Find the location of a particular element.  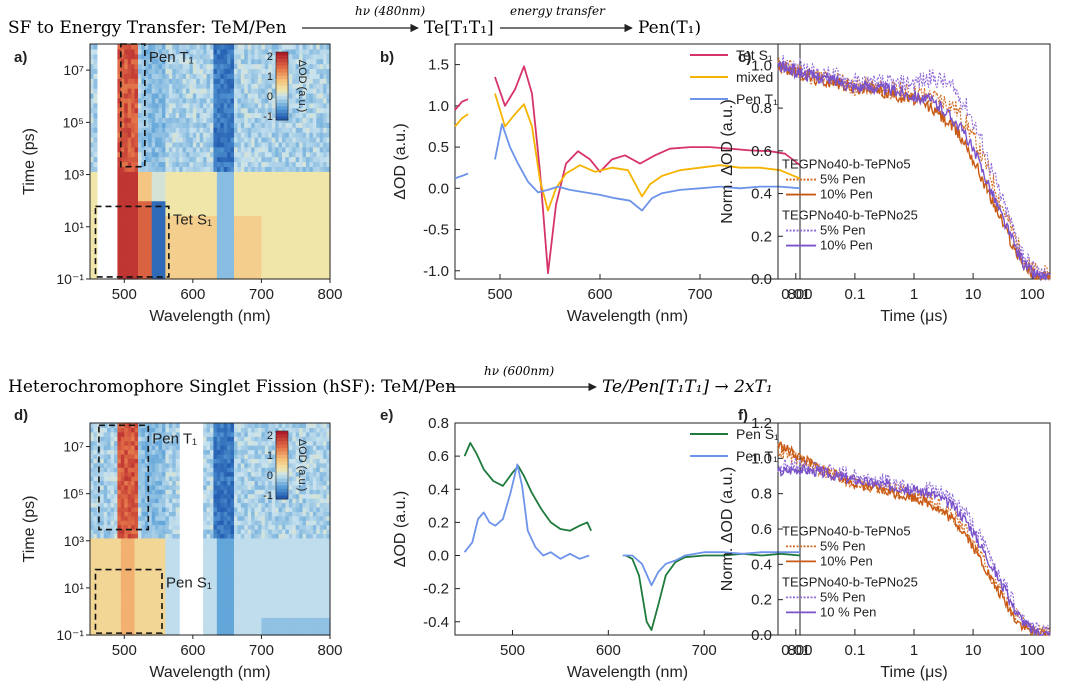

series-line is located at coordinates (461, 104).